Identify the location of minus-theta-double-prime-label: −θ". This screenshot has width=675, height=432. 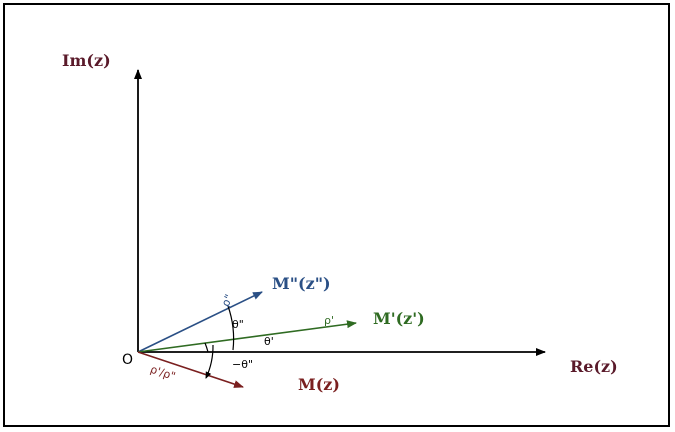
(242, 364).